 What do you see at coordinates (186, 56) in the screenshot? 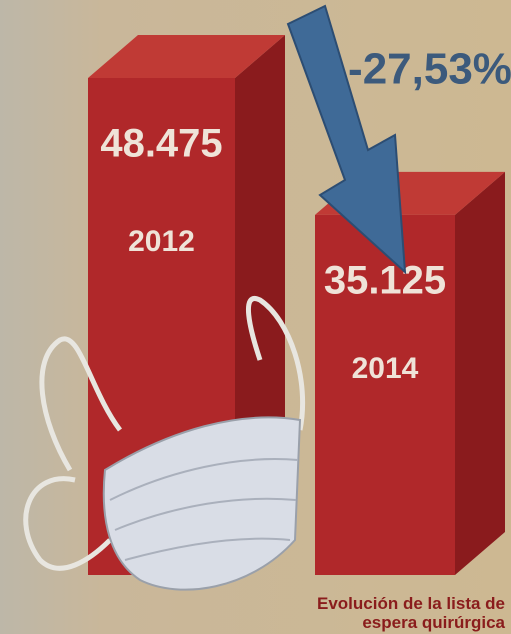
I see `bar-top` at bounding box center [186, 56].